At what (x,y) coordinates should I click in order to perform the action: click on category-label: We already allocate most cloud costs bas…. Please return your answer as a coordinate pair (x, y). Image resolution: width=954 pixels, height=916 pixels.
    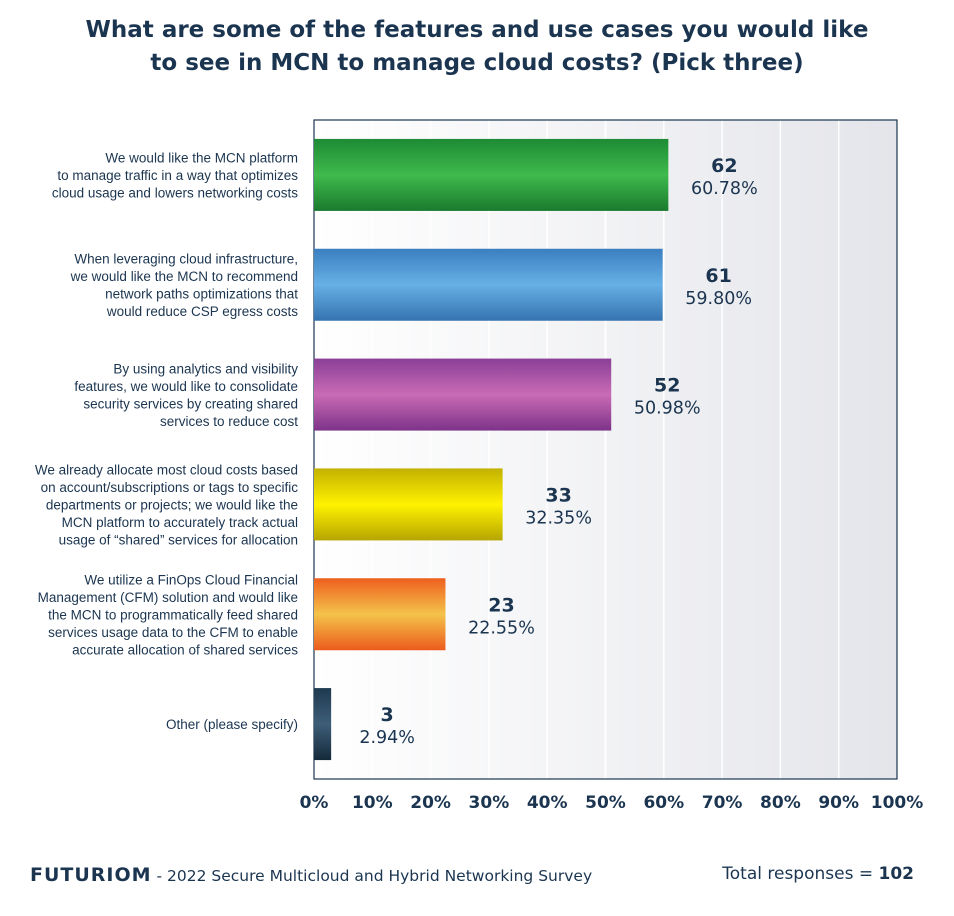
    Looking at the image, I should click on (166, 504).